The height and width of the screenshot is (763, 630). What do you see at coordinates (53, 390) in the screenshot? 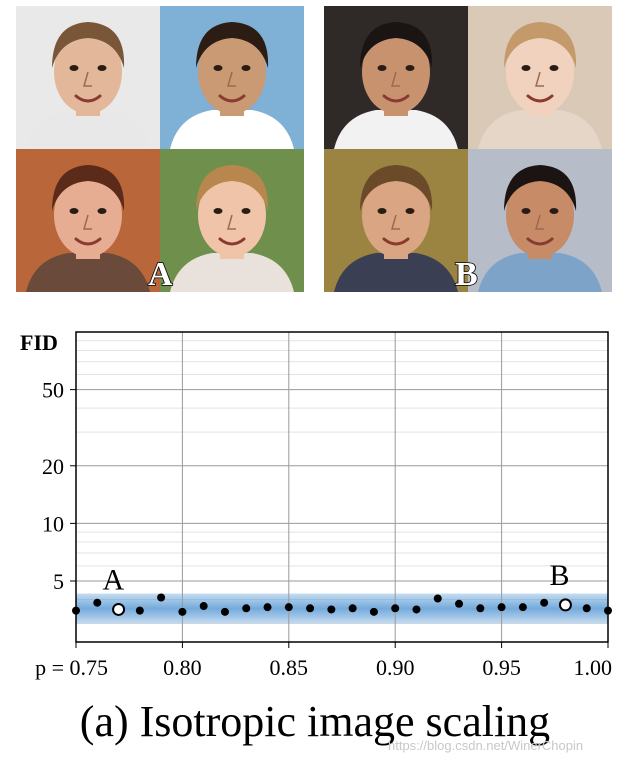
I see `y-tick-label: 50` at bounding box center [53, 390].